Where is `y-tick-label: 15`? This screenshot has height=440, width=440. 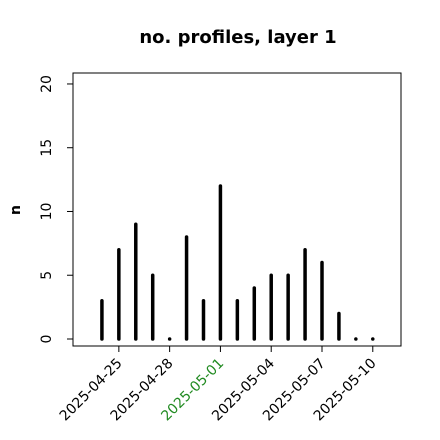 y-tick-label: 15 is located at coordinates (47, 148).